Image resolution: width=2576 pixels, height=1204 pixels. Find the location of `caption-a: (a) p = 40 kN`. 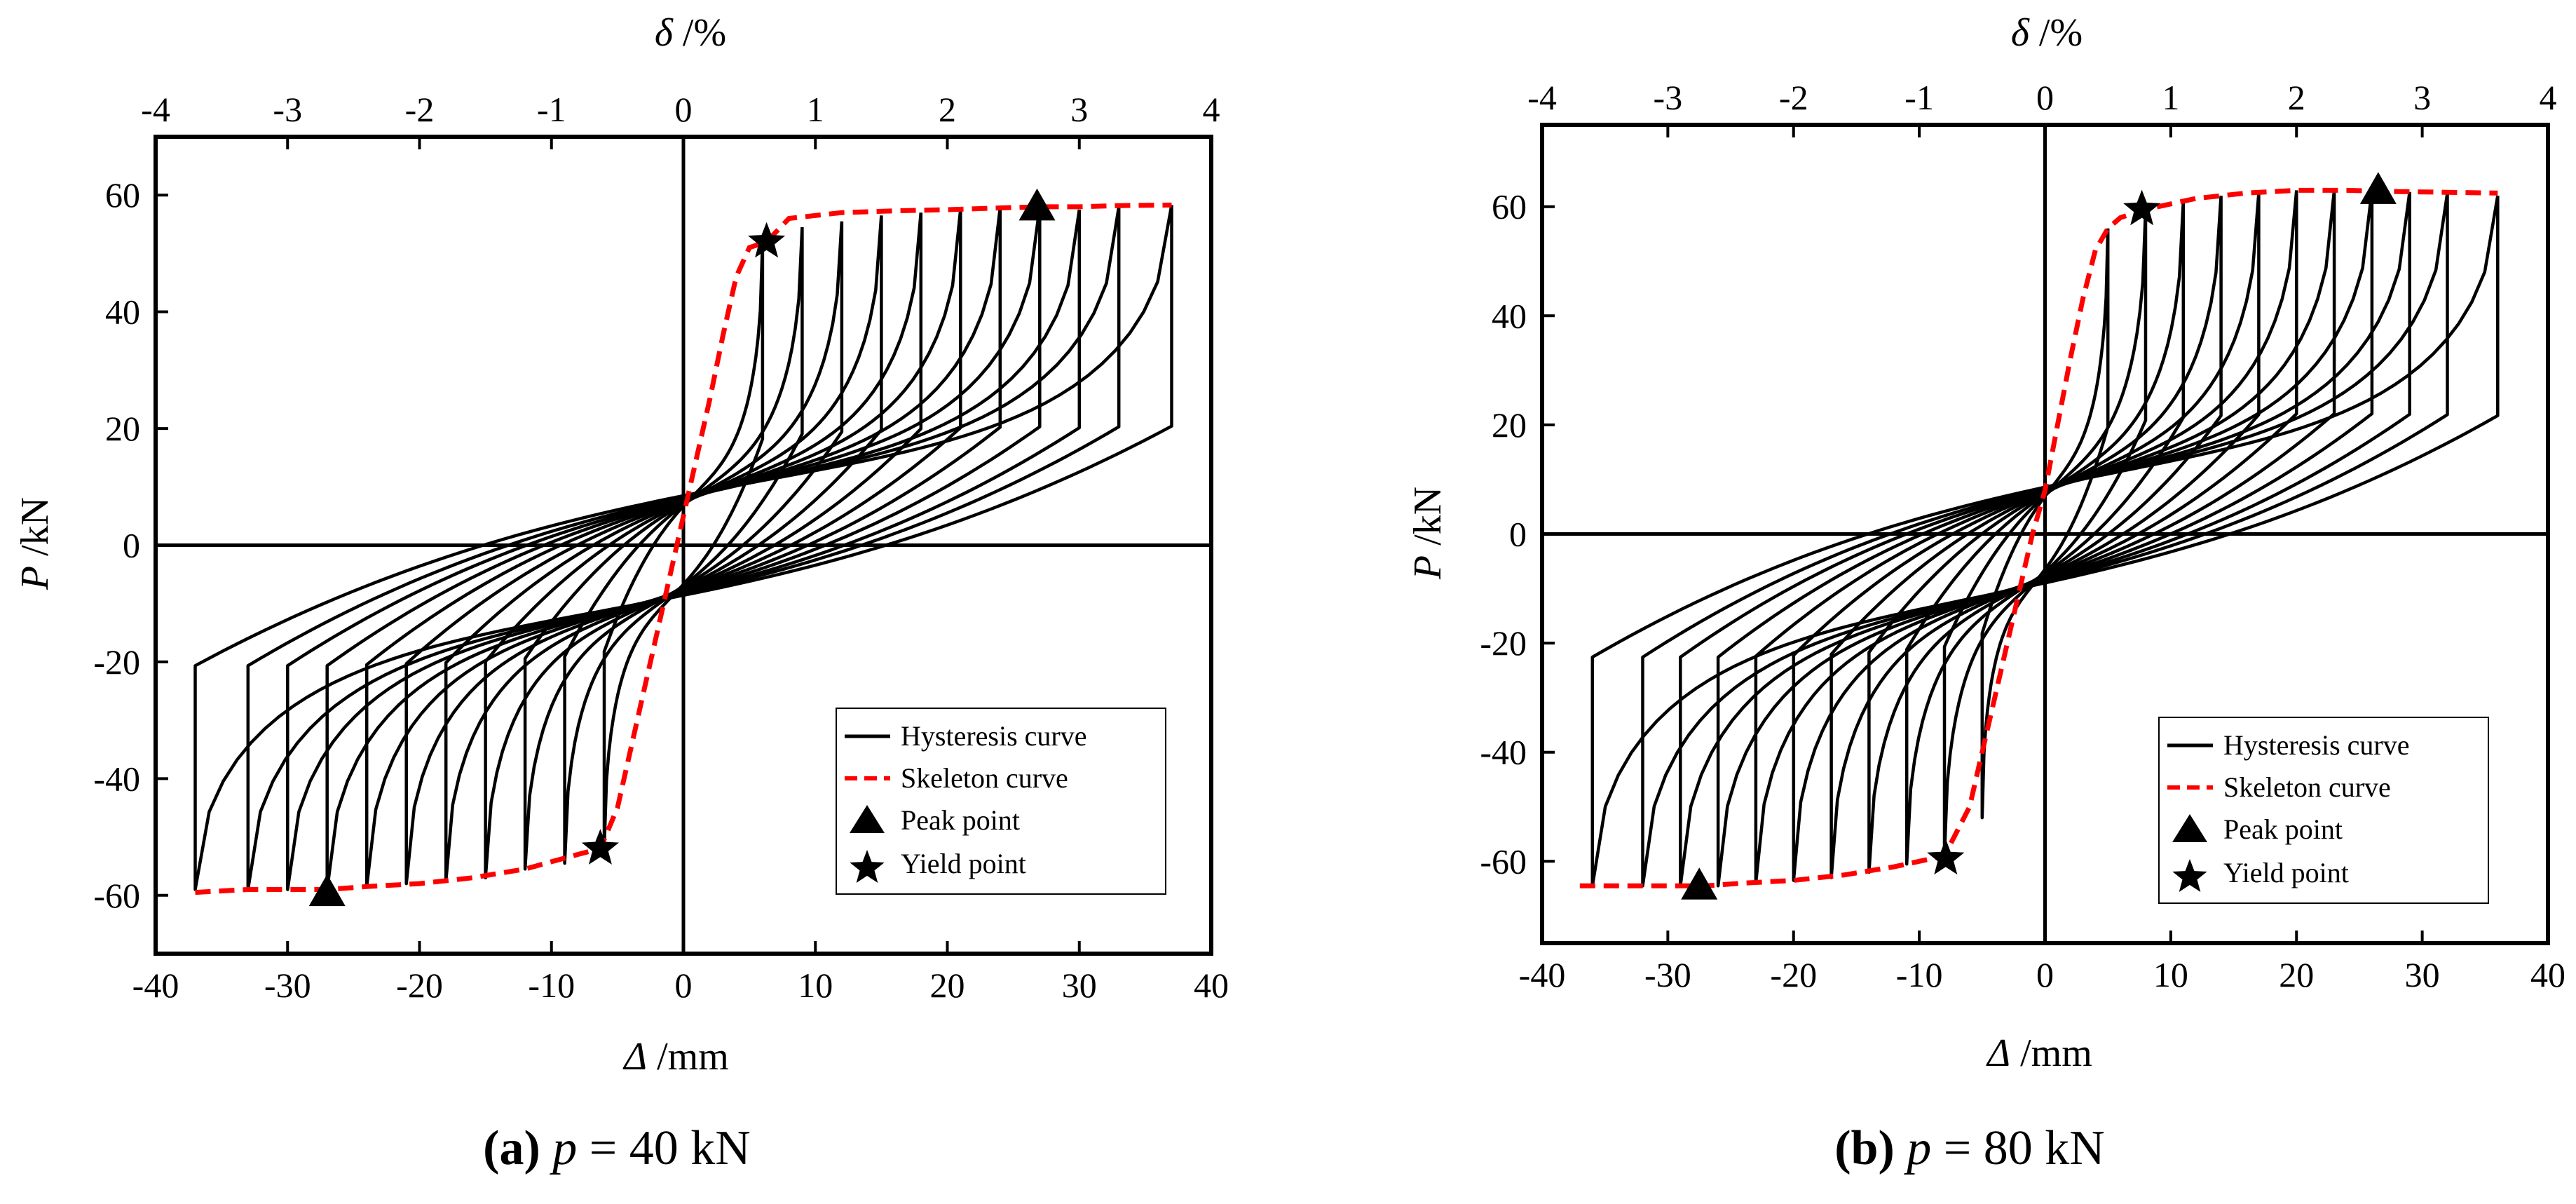

caption-a: (a) p = 40 kN is located at coordinates (617, 1148).